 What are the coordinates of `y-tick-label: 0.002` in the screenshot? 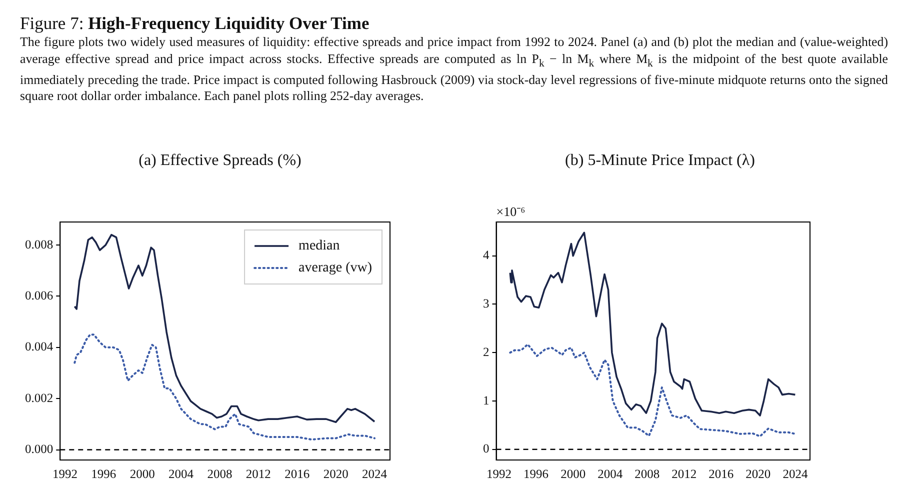 It's located at (39, 397).